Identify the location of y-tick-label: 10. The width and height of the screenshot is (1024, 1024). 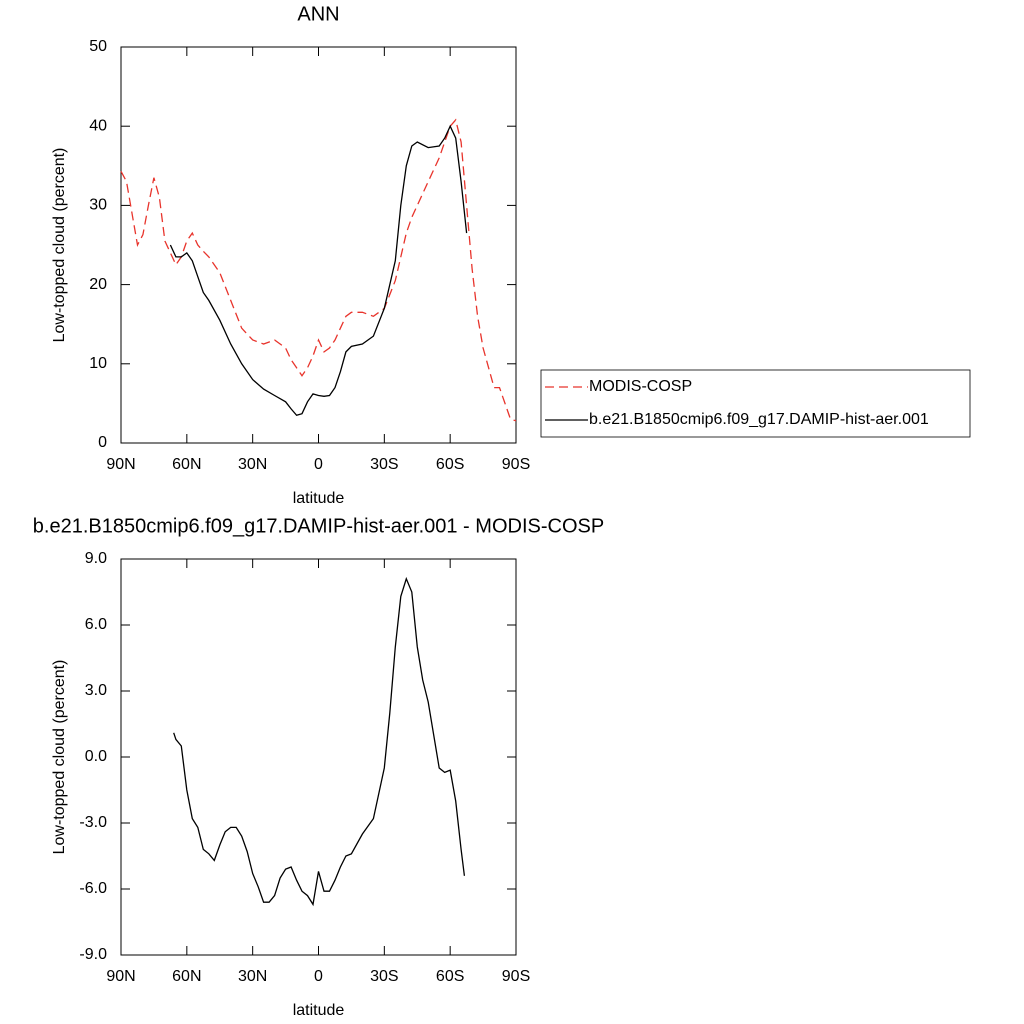
(98, 363).